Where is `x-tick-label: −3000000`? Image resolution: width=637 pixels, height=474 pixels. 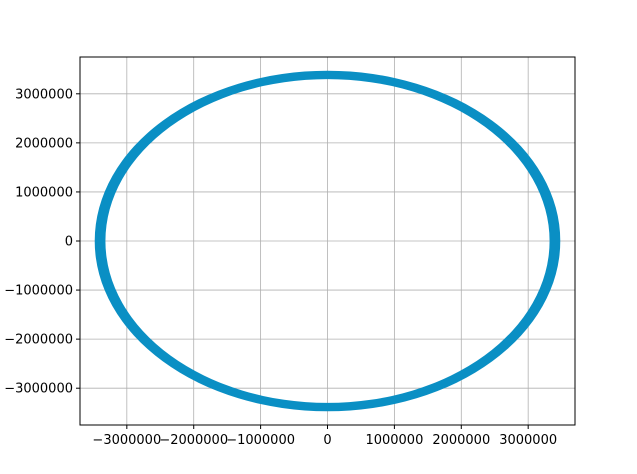
x-tick-label: −3000000 is located at coordinates (126, 440).